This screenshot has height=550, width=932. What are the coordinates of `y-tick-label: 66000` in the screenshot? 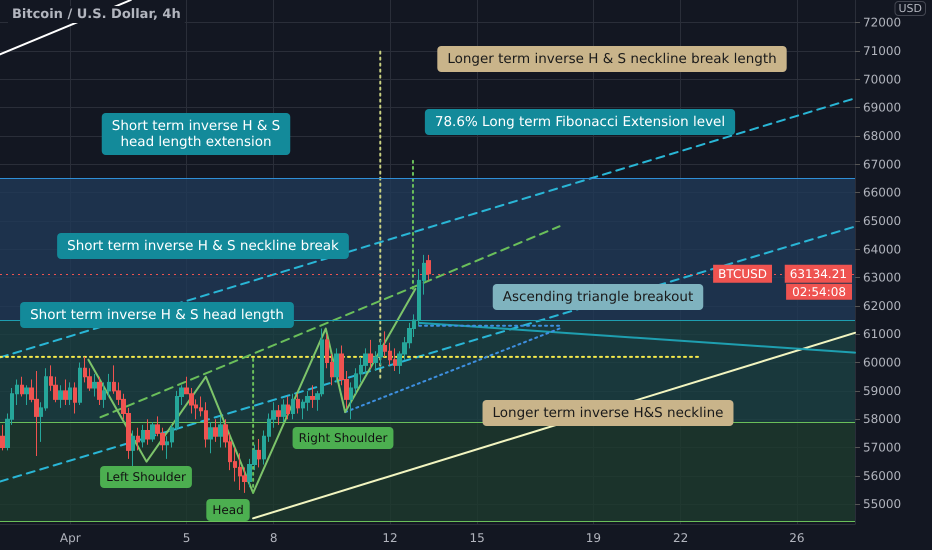 It's located at (882, 193).